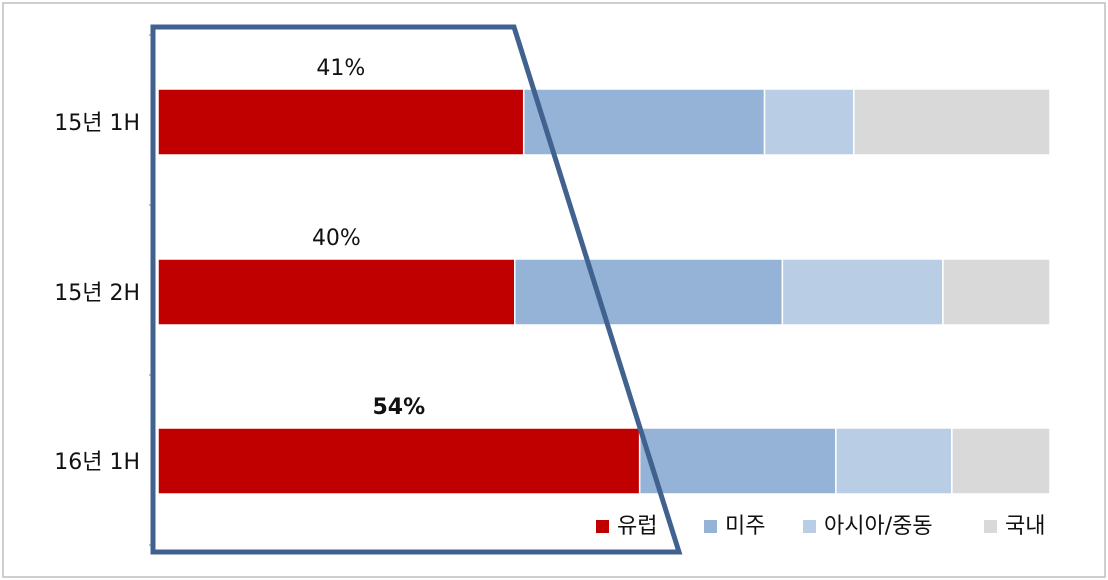 The height and width of the screenshot is (580, 1108). Describe the element at coordinates (820, 526) in the screenshot. I see `legend: 유럽 미주 아시아/중동 국내` at that location.